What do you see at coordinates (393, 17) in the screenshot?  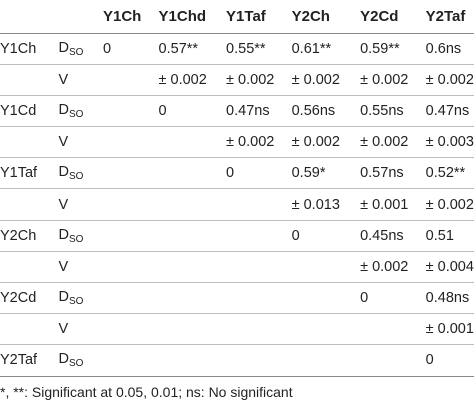 I see `header-cell: Y2Cd` at bounding box center [393, 17].